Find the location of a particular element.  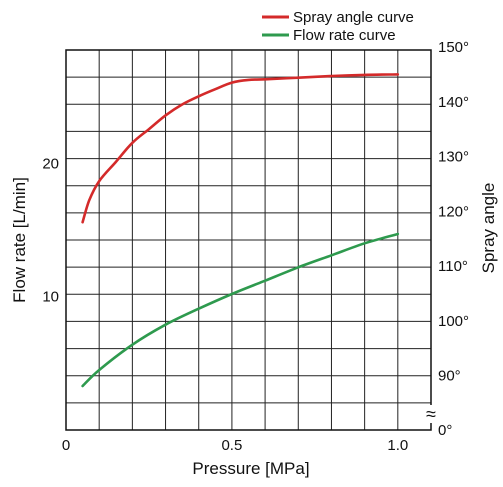

axis-break-mask is located at coordinates (431, 414).